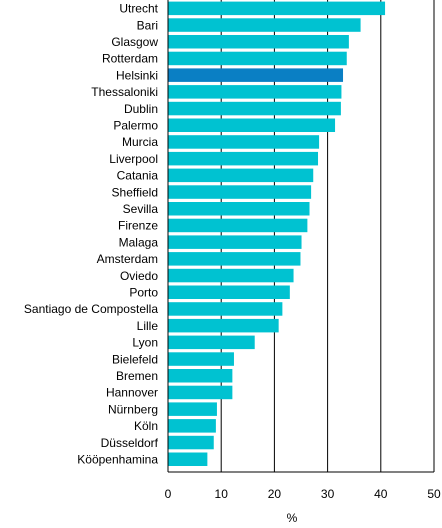  What do you see at coordinates (137, 75) in the screenshot?
I see `category-label-helsinki: Helsinki` at bounding box center [137, 75].